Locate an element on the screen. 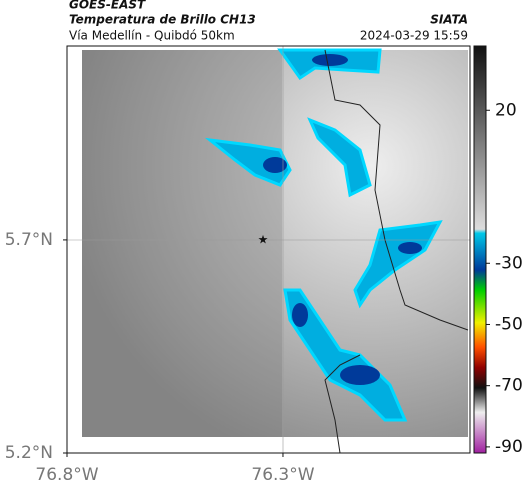 Image resolution: width=526 pixels, height=491 pixels. timestamp: 2024-03-29 15:59 is located at coordinates (414, 36).